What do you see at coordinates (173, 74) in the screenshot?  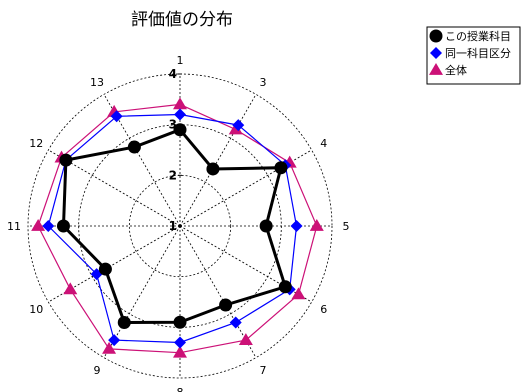 I see `tick-label: 4` at bounding box center [173, 74].